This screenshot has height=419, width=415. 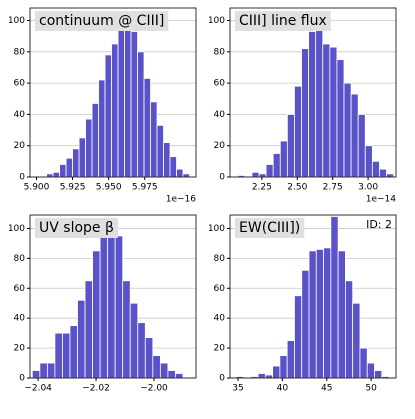 I want to click on x-tick-label: 5.950, so click(x=109, y=188).